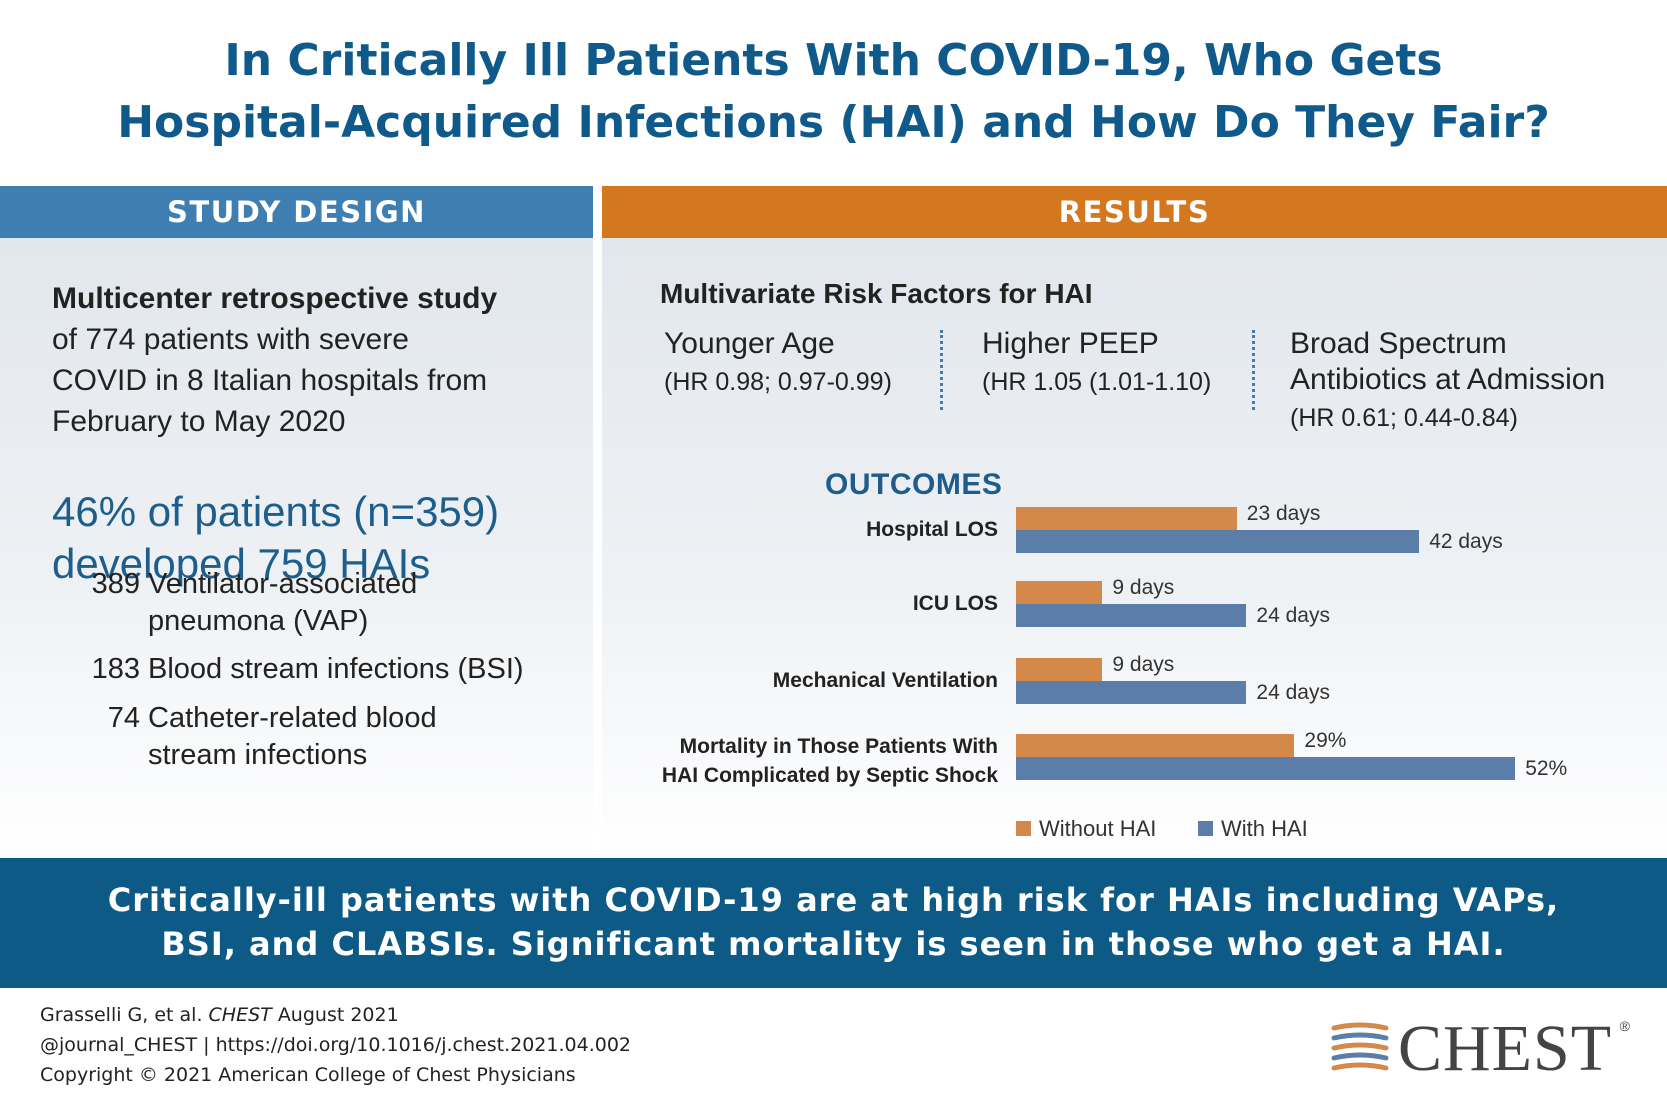  Describe the element at coordinates (1143, 664) in the screenshot. I see `data-label-mechanical-ventilation-without-hai: 9 days` at that location.